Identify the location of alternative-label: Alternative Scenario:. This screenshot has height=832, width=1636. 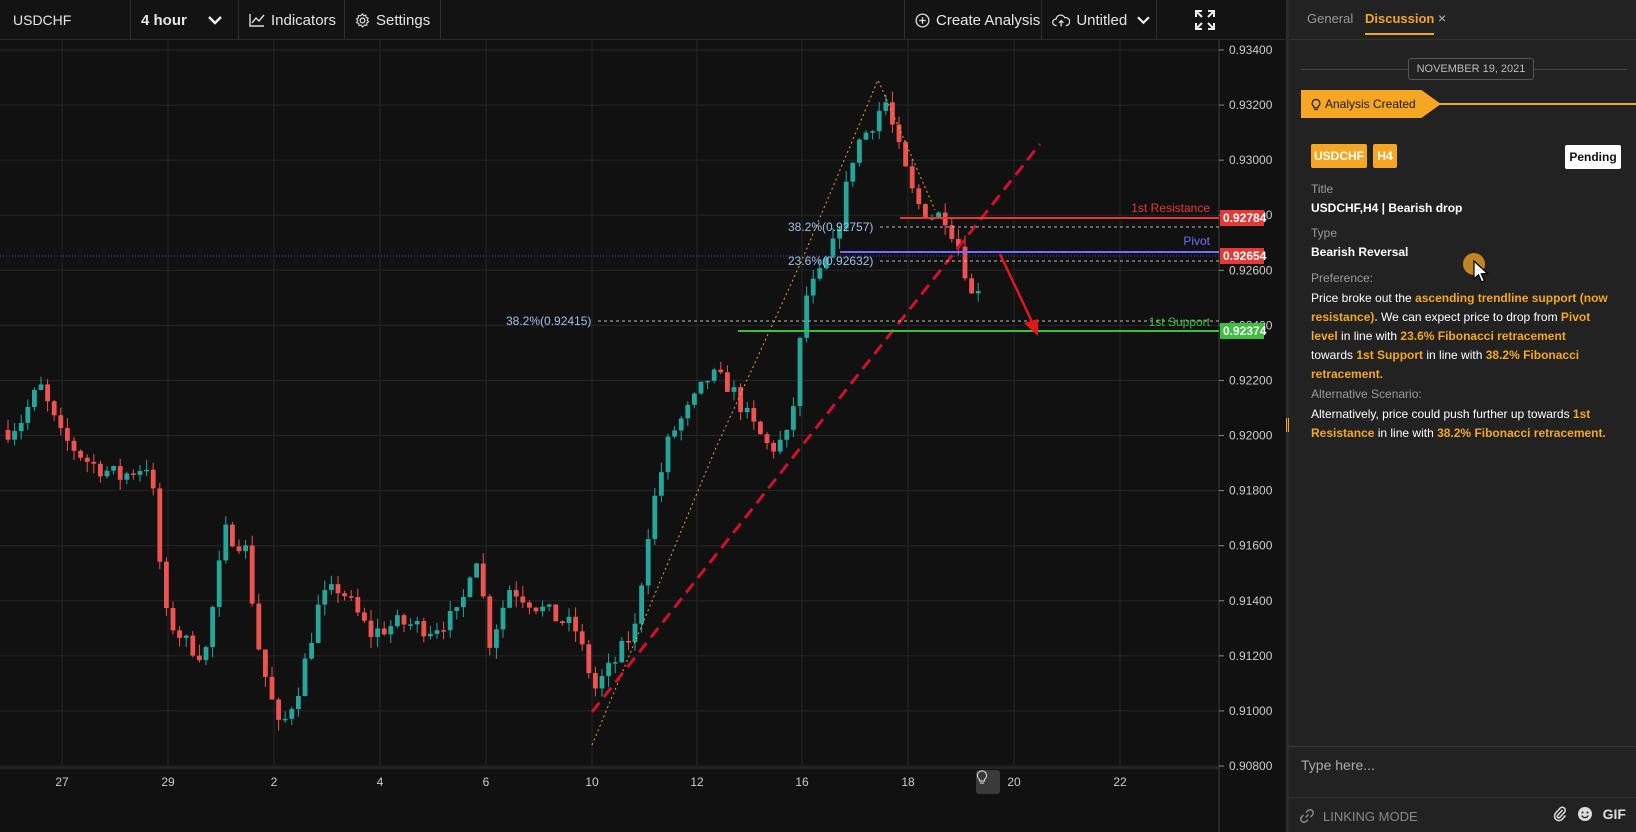
(1366, 394).